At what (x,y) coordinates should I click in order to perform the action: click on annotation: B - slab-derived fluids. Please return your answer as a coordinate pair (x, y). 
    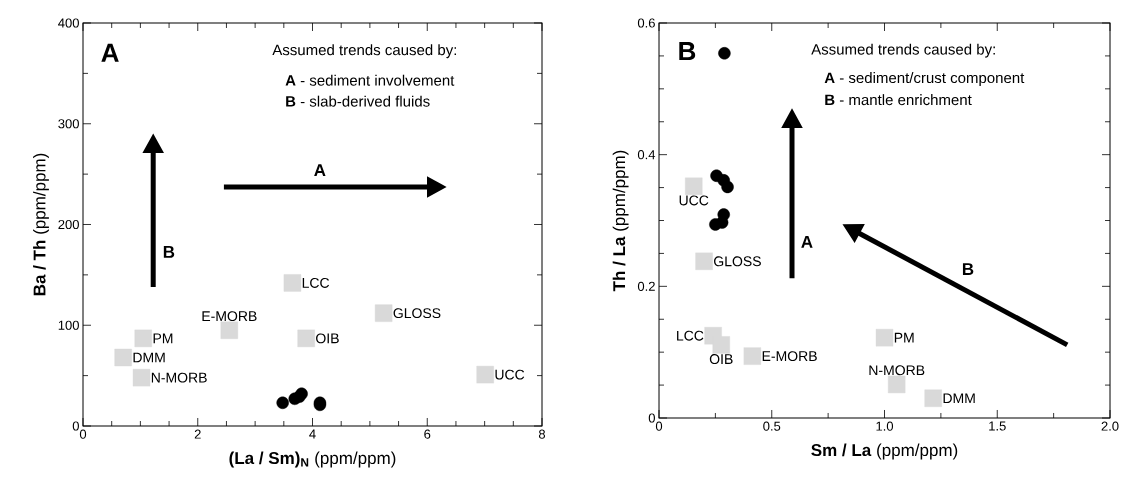
    Looking at the image, I should click on (358, 101).